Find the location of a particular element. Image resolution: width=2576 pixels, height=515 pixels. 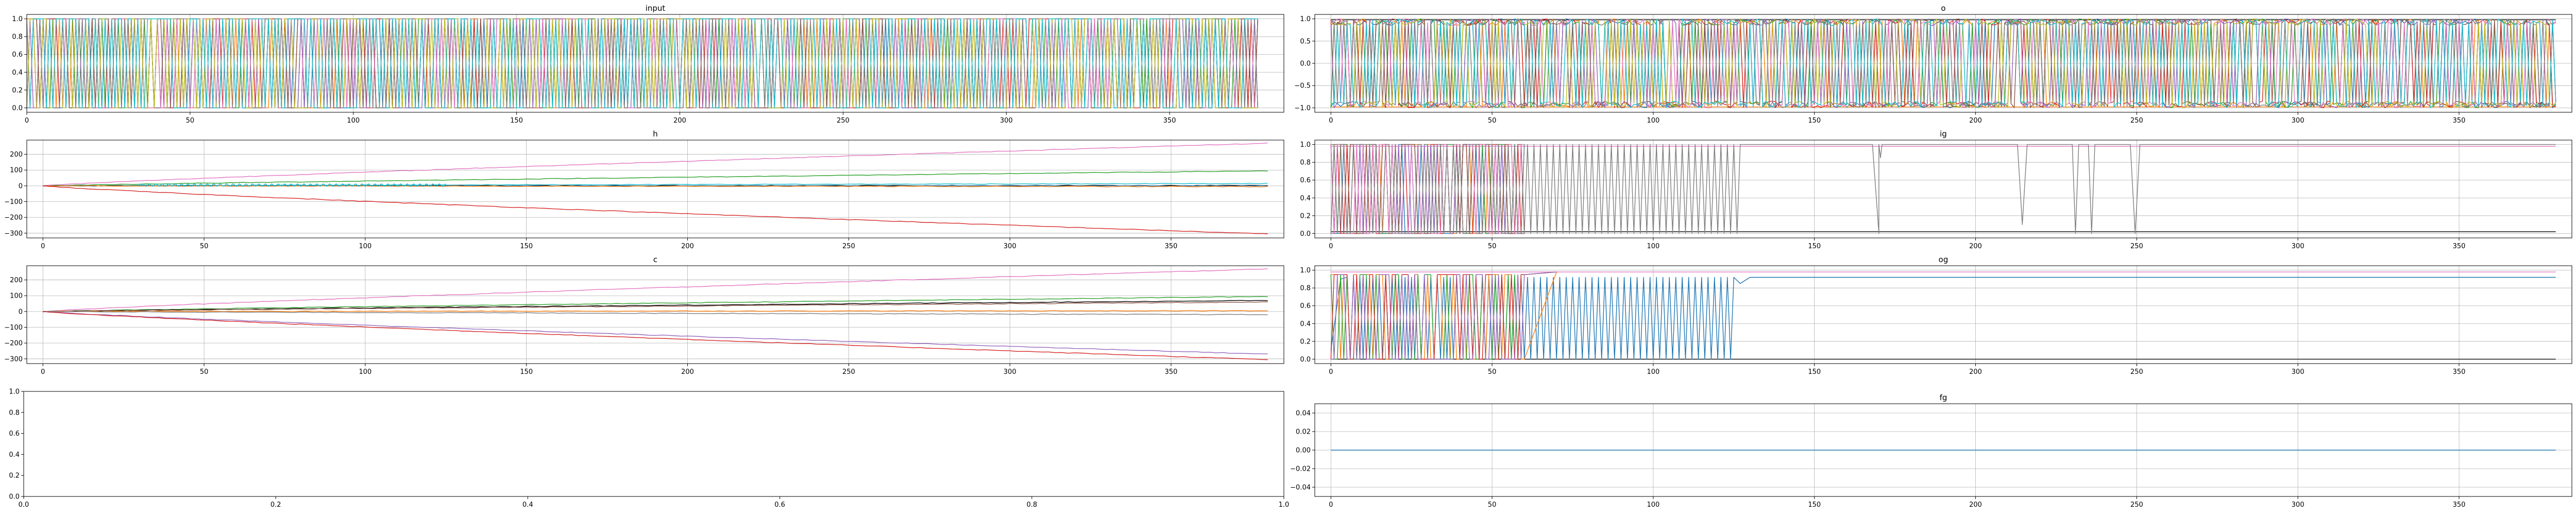

series-group-c is located at coordinates (655, 314).